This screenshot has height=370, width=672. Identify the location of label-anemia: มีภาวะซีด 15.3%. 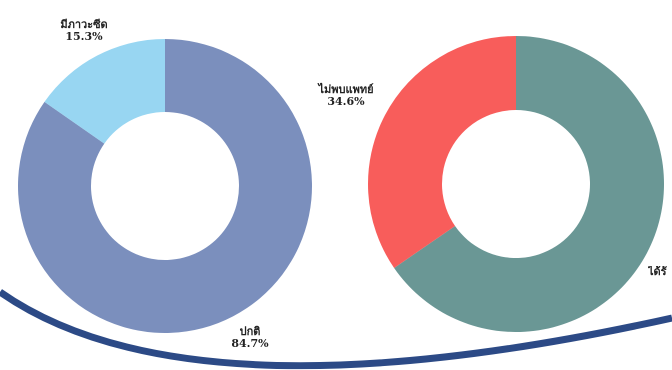
(84, 31).